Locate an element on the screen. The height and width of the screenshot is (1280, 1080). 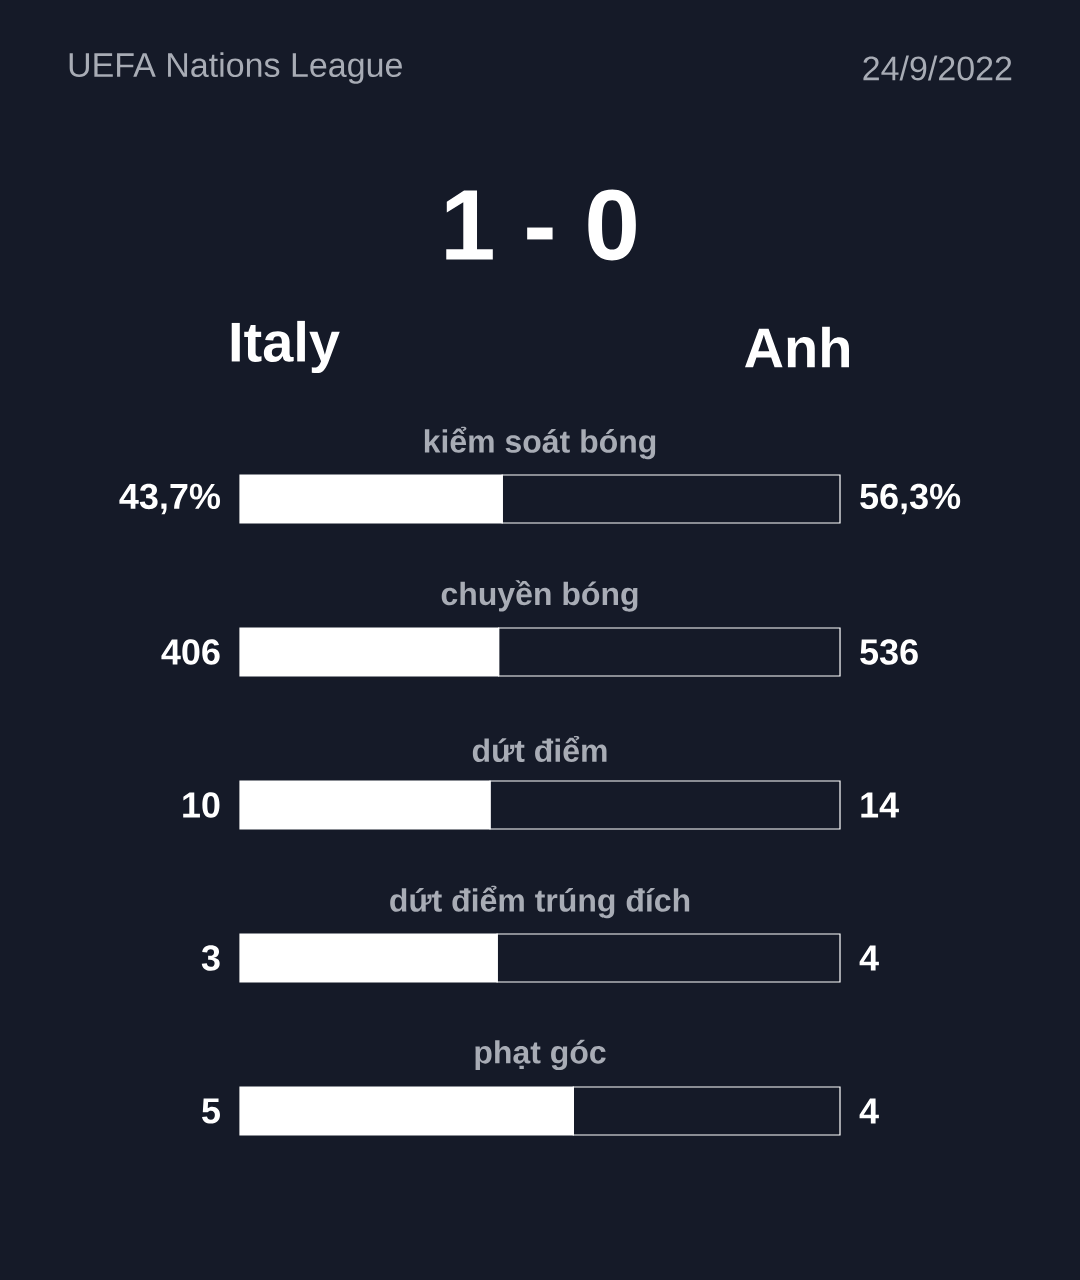
text: 24/9/2022 is located at coordinates (937, 68).